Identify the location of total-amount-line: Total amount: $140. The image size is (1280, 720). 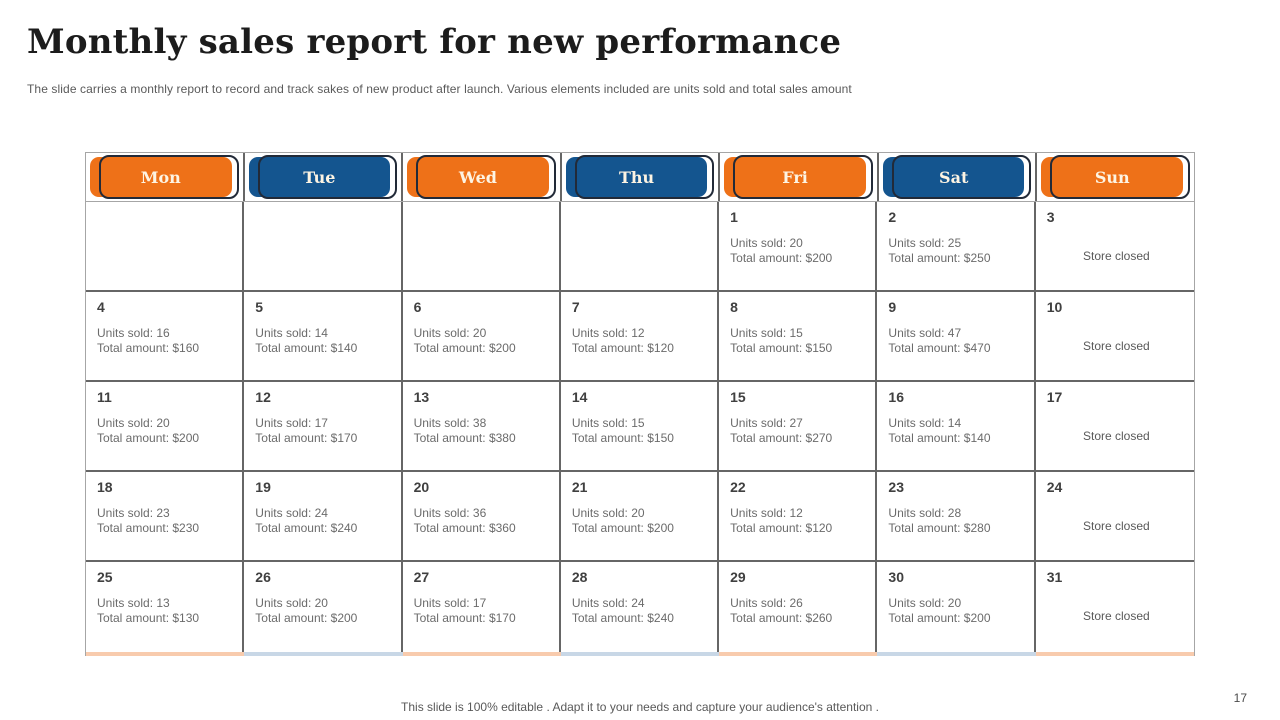
(306, 348).